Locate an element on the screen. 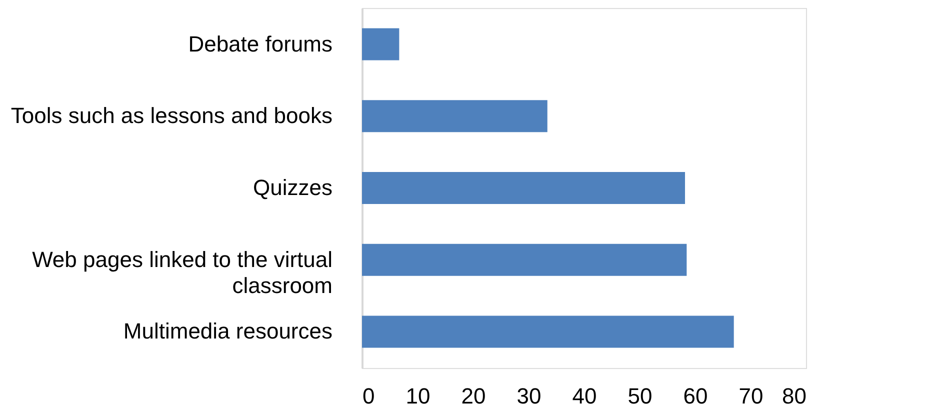  y-tick-label: Debate forums is located at coordinates (260, 43).